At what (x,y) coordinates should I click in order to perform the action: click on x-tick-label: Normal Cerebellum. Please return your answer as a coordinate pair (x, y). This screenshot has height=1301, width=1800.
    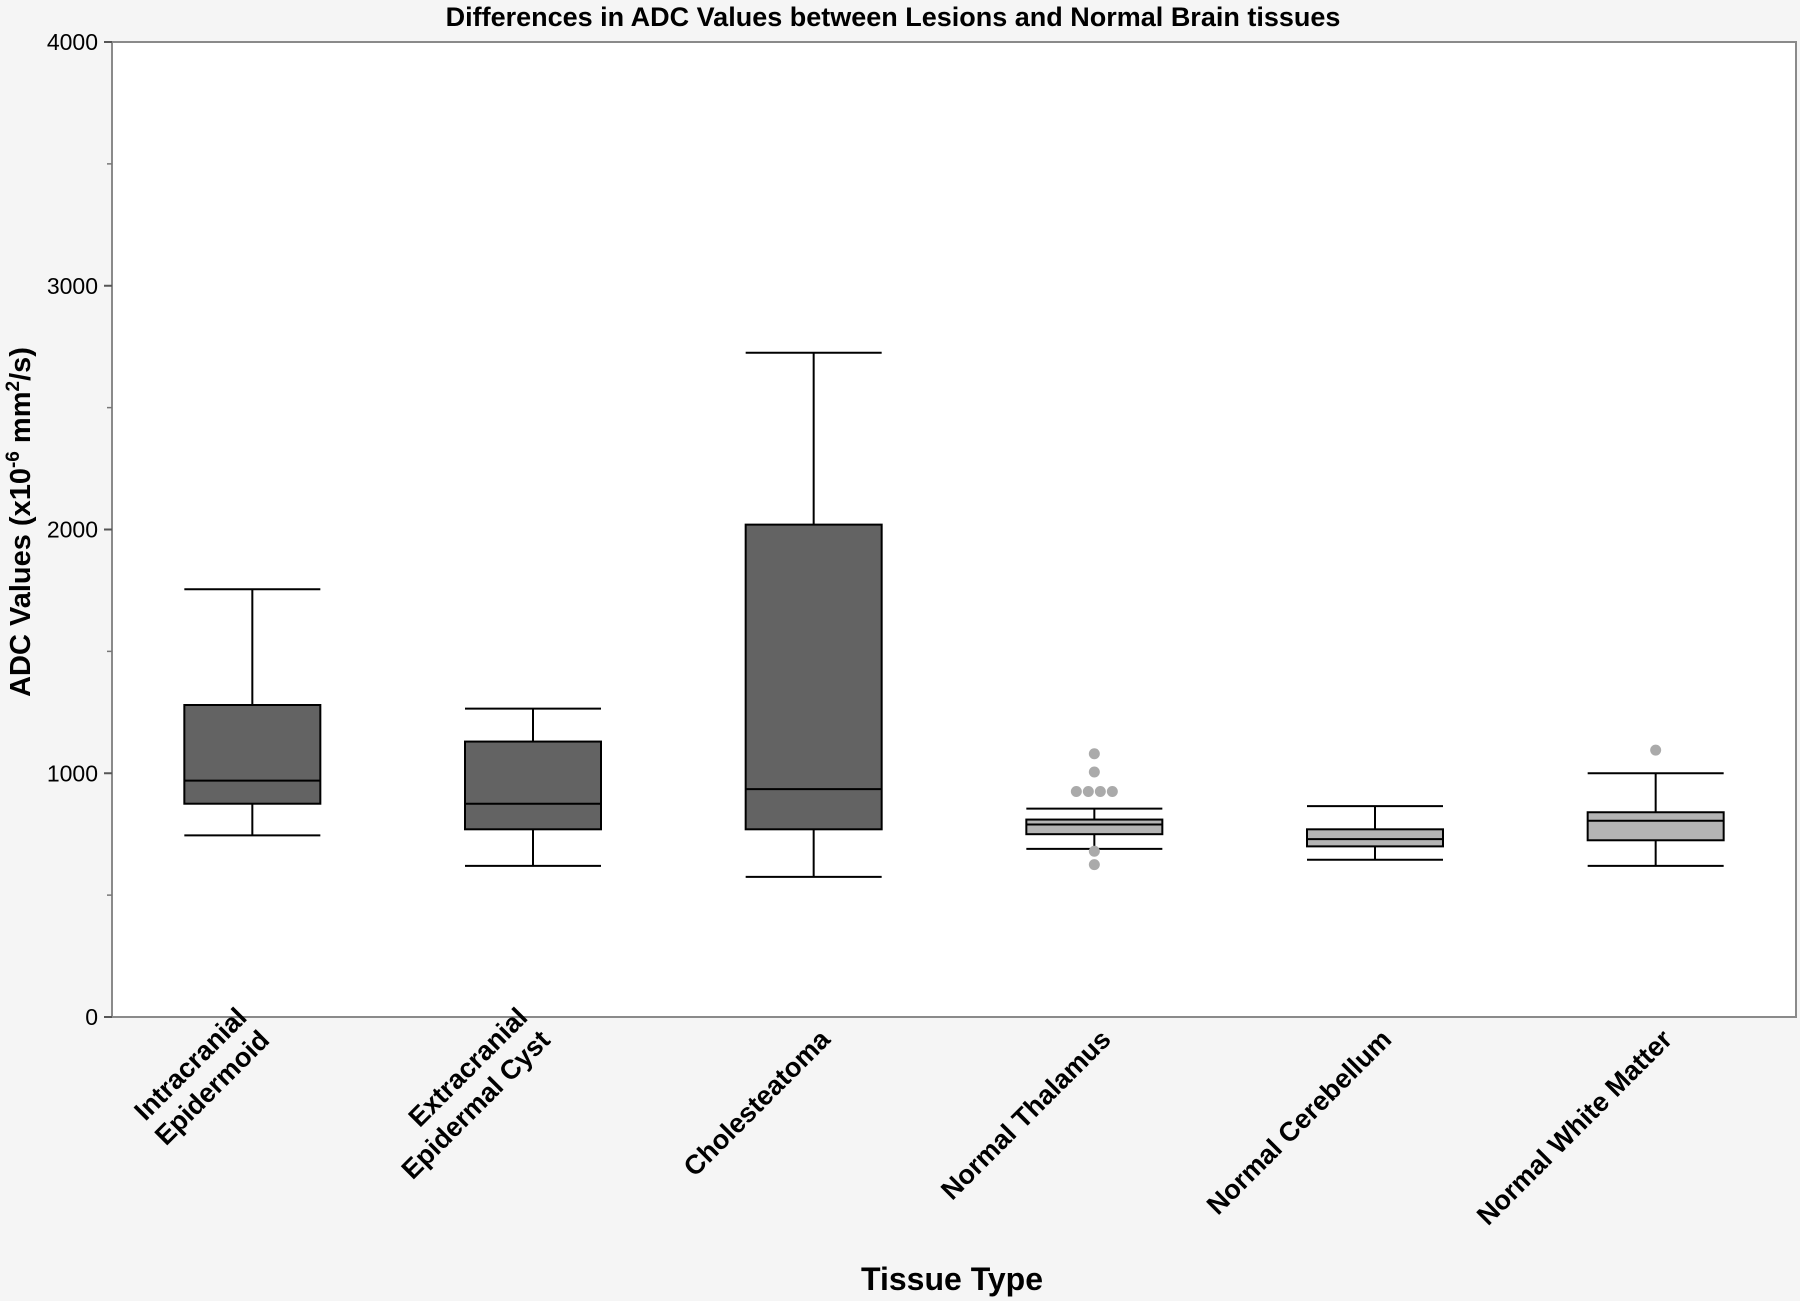
    Looking at the image, I should click on (1299, 1122).